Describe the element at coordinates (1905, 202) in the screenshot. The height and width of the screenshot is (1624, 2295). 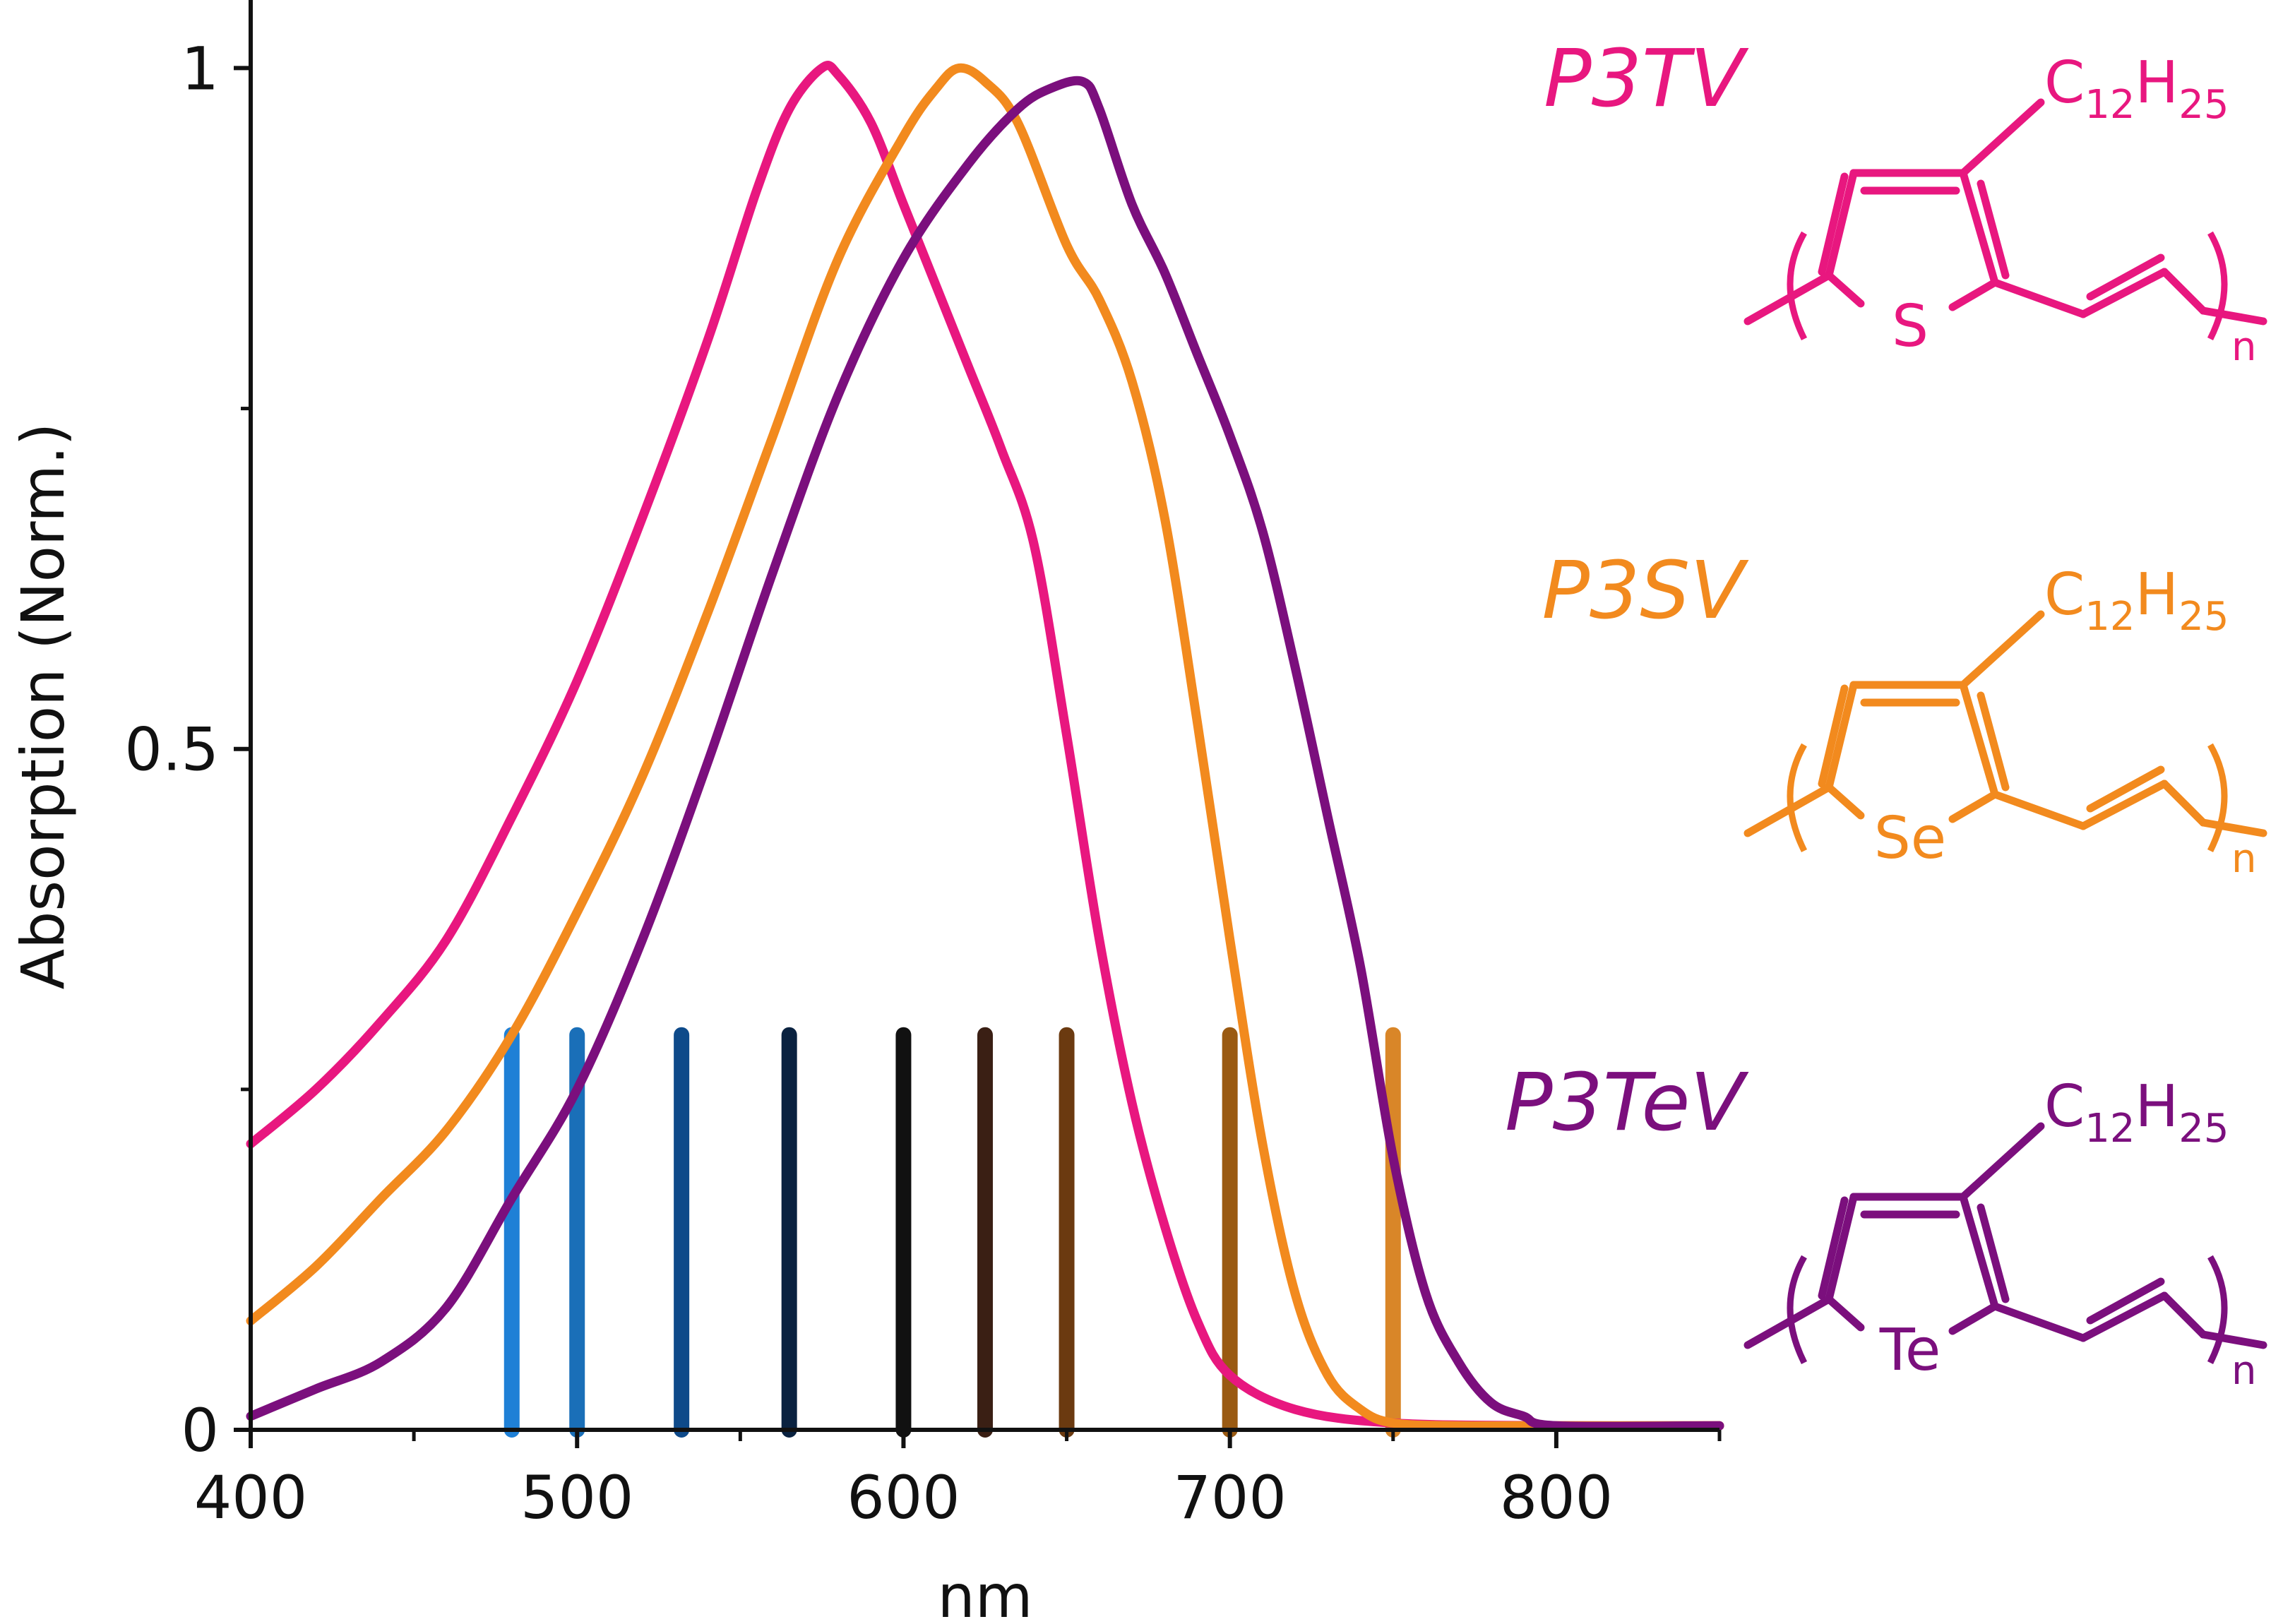
I see `structure-p3tv: P3TV C12H25 S n` at that location.